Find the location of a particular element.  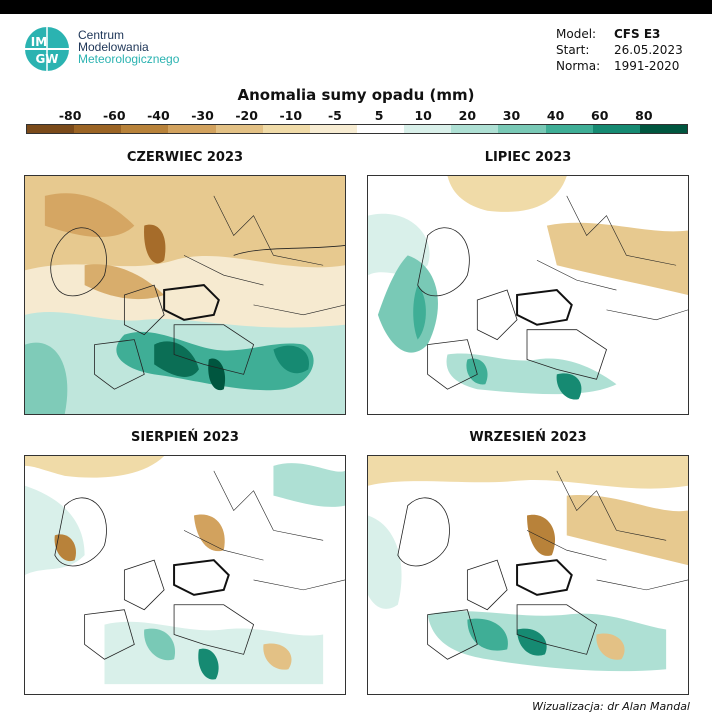

legend-tick-label: 30 is located at coordinates (511, 115).